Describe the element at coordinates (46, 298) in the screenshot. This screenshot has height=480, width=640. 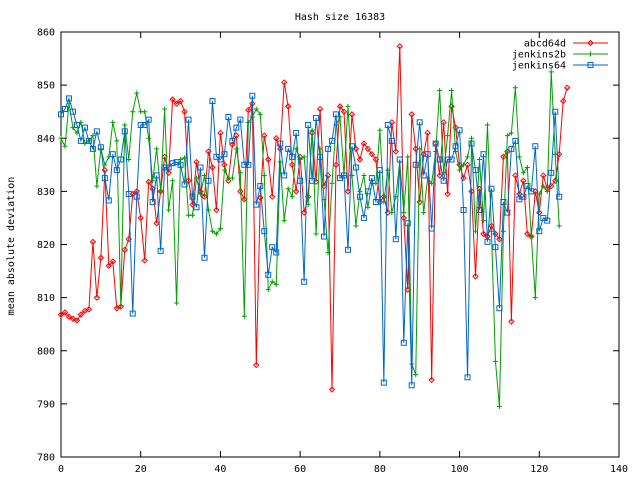
I see `y-tick-label: 810` at that location.